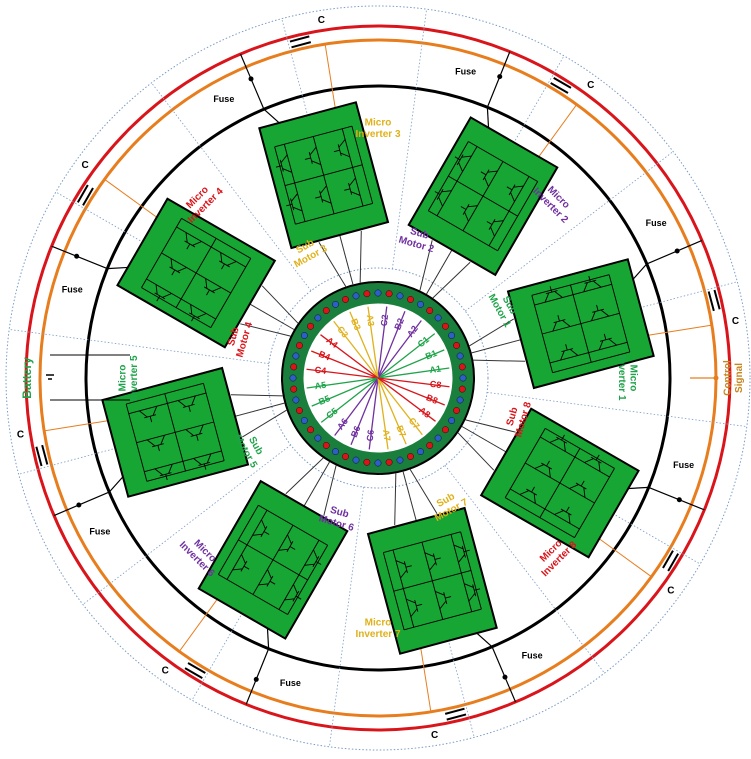 This screenshot has width=751, height=759. What do you see at coordinates (356, 324) in the screenshot?
I see `winding-label: B3` at bounding box center [356, 324].